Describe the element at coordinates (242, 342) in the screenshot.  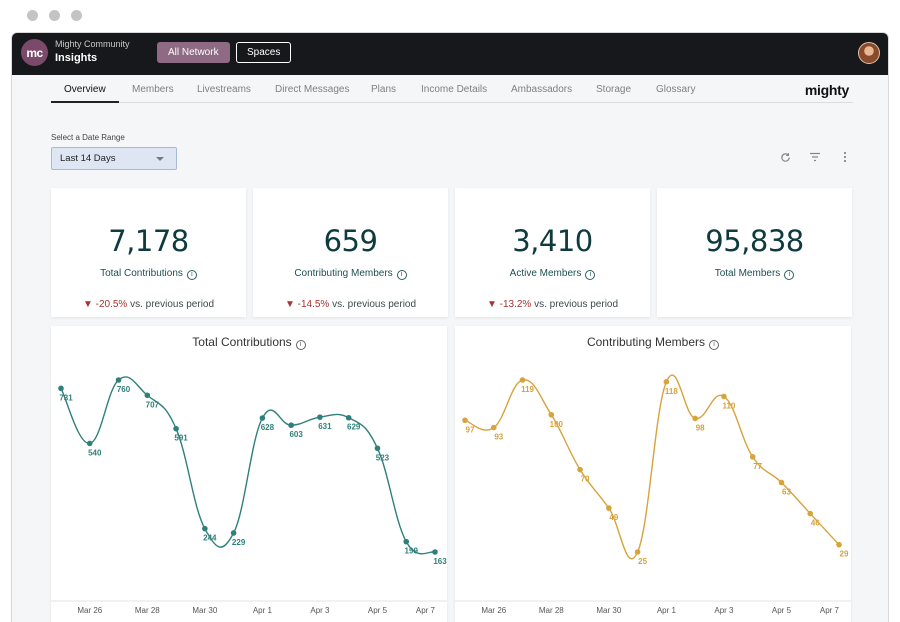
I see `chart-title-text: Total Contributions` at that location.